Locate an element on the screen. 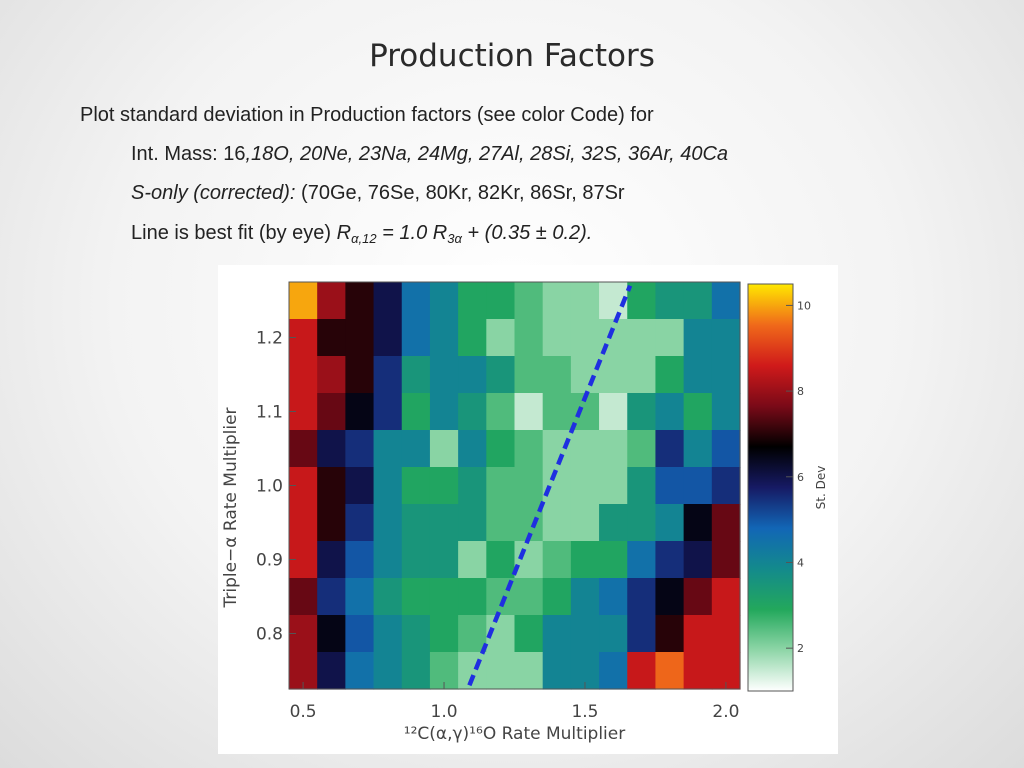  fit-formula-rest: + (0.35 ± 0.2). is located at coordinates (527, 233).